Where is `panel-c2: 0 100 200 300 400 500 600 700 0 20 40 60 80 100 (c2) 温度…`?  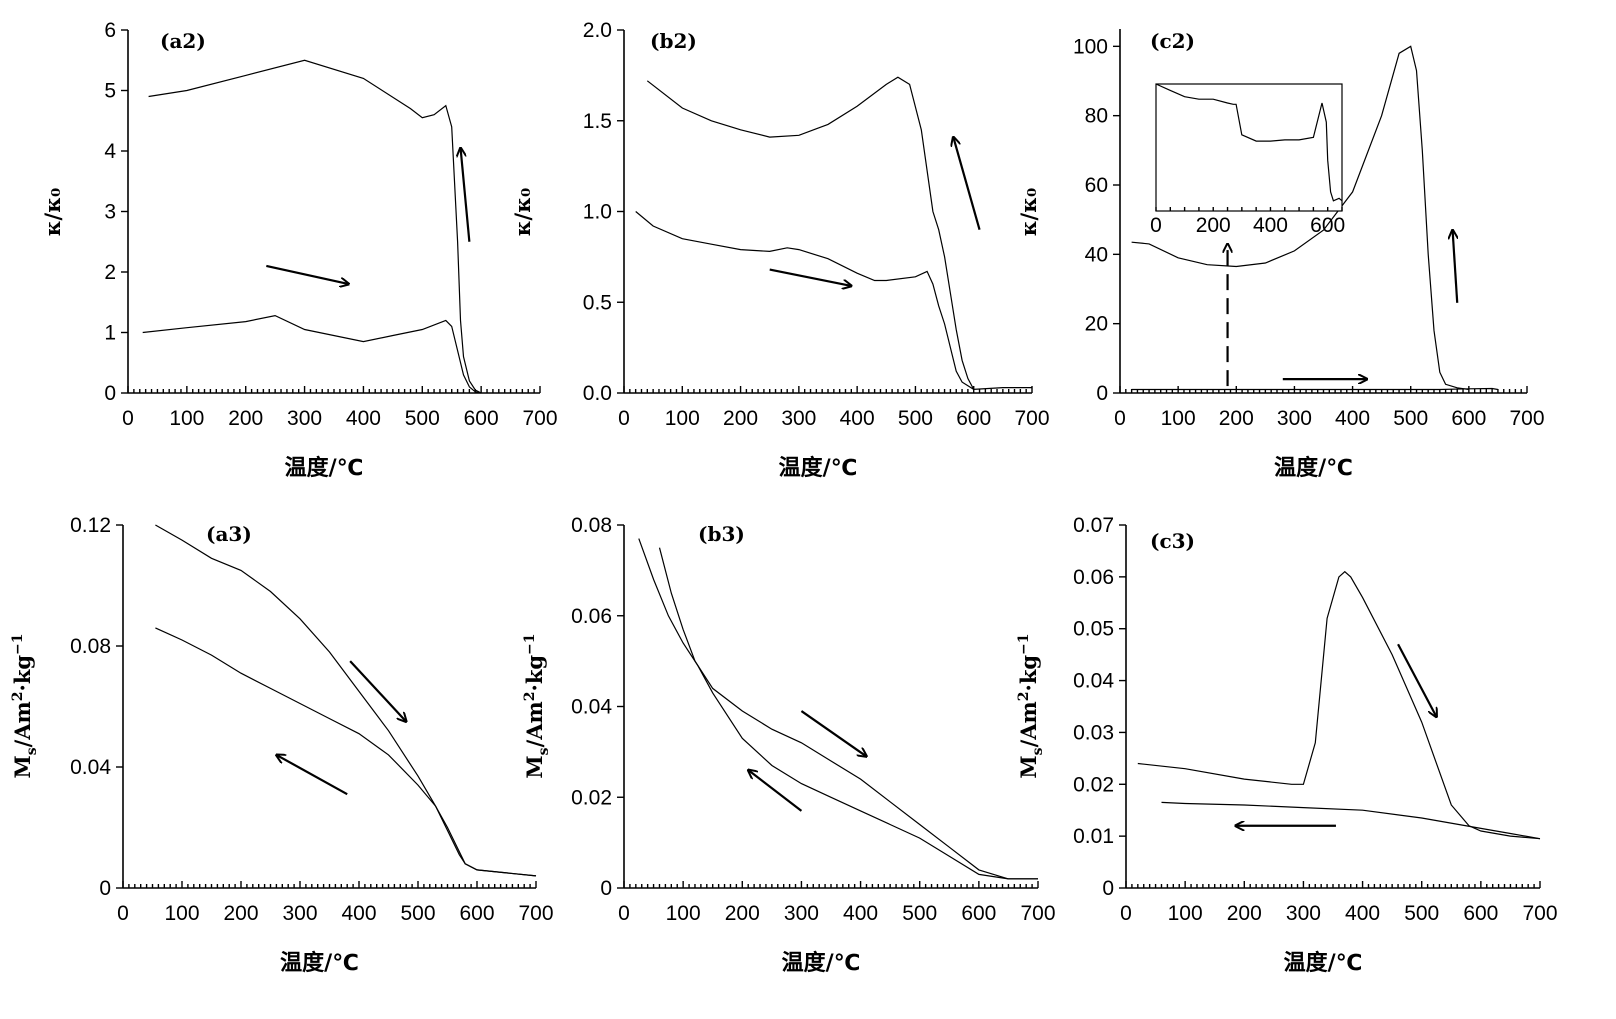
panel-c2: 0 100 200 300 400 500 600 700 0 20 40 60 80 100 (c2) 温度… is located at coordinates (1280, 255).